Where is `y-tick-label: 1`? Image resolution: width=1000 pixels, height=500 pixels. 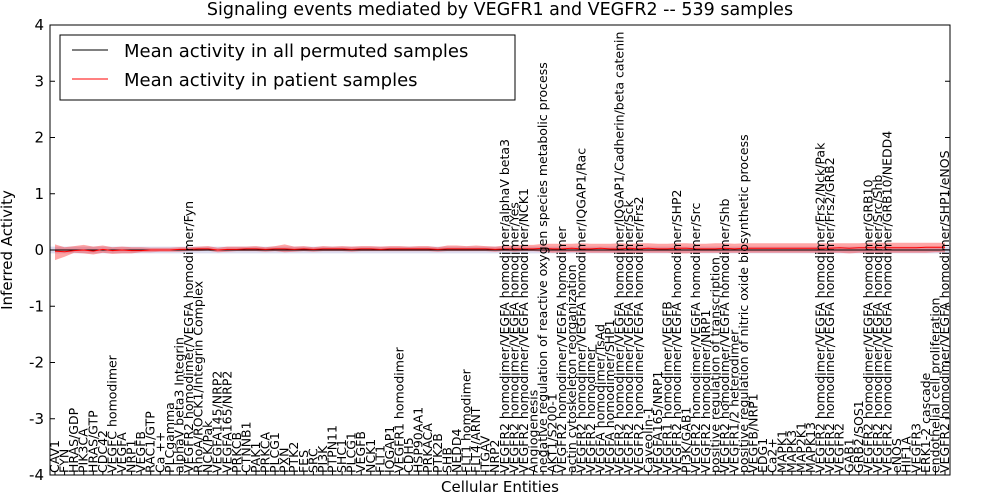
y-tick-label: 1 is located at coordinates (39, 194).